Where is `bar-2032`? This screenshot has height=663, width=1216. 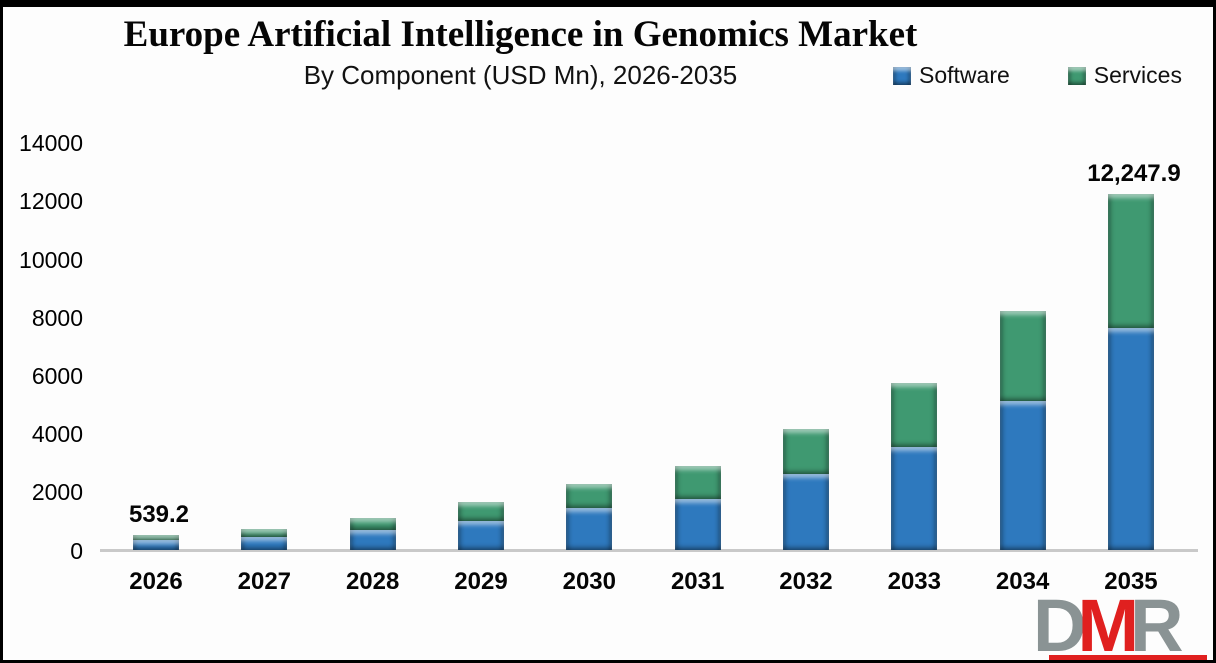 bar-2032 is located at coordinates (805, 489).